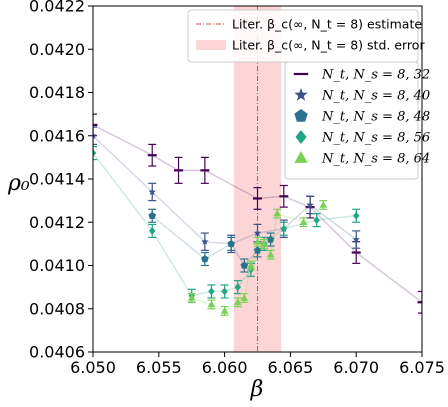 This screenshot has width=448, height=407. Describe the element at coordinates (57, 49) in the screenshot. I see `y-tick-label: 0.0420` at that location.